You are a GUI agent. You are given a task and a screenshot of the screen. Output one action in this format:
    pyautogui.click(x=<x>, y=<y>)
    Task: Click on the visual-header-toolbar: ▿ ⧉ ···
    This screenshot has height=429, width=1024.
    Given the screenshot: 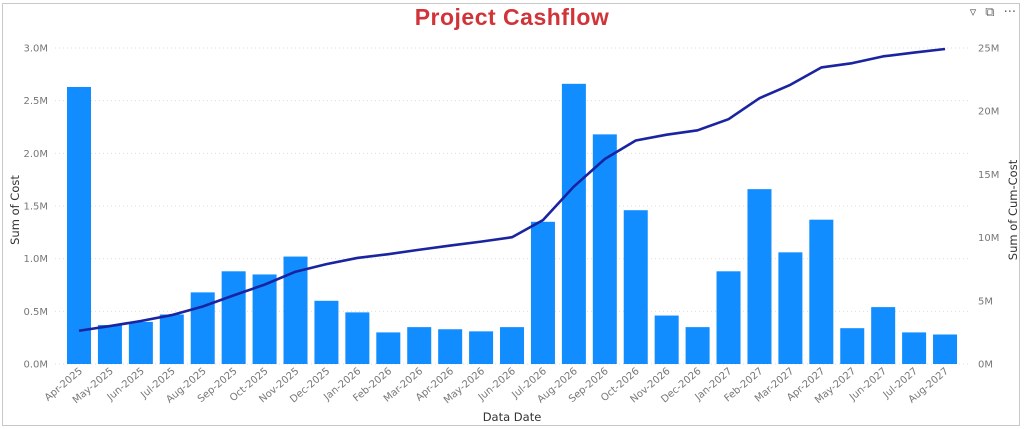 What is the action you would take?
    pyautogui.click(x=993, y=12)
    